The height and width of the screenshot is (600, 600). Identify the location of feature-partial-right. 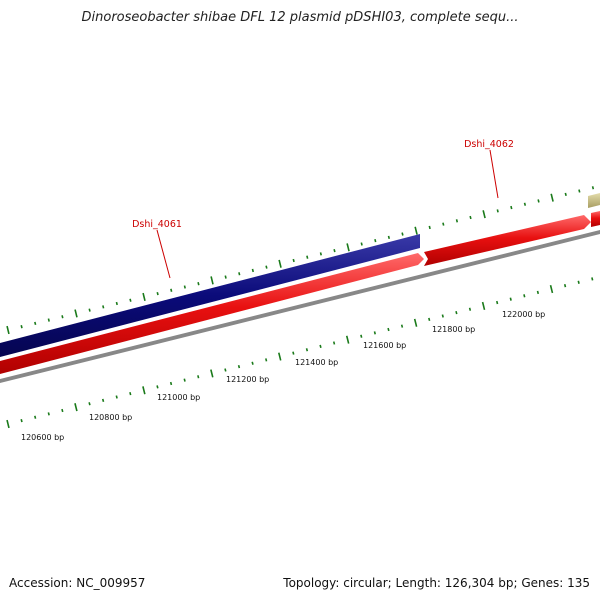
(594, 200).